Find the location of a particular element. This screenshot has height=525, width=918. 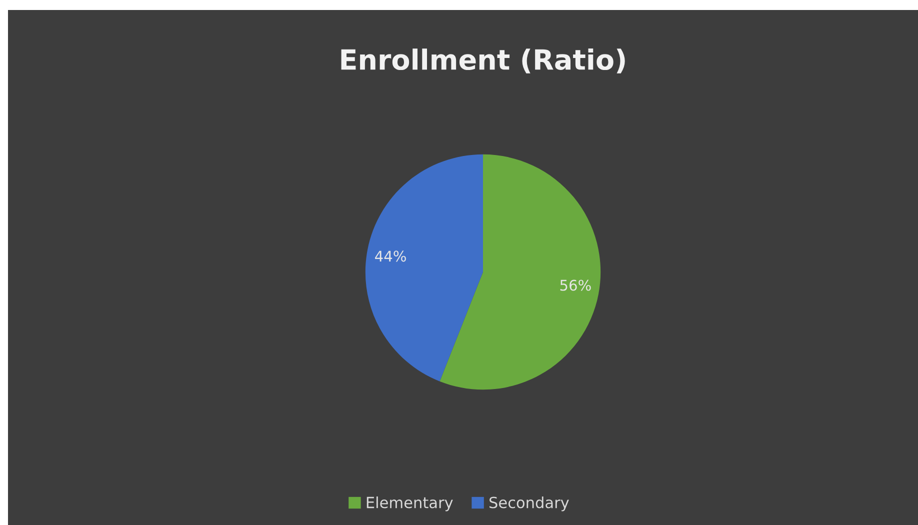

data-label: 56% is located at coordinates (575, 285).